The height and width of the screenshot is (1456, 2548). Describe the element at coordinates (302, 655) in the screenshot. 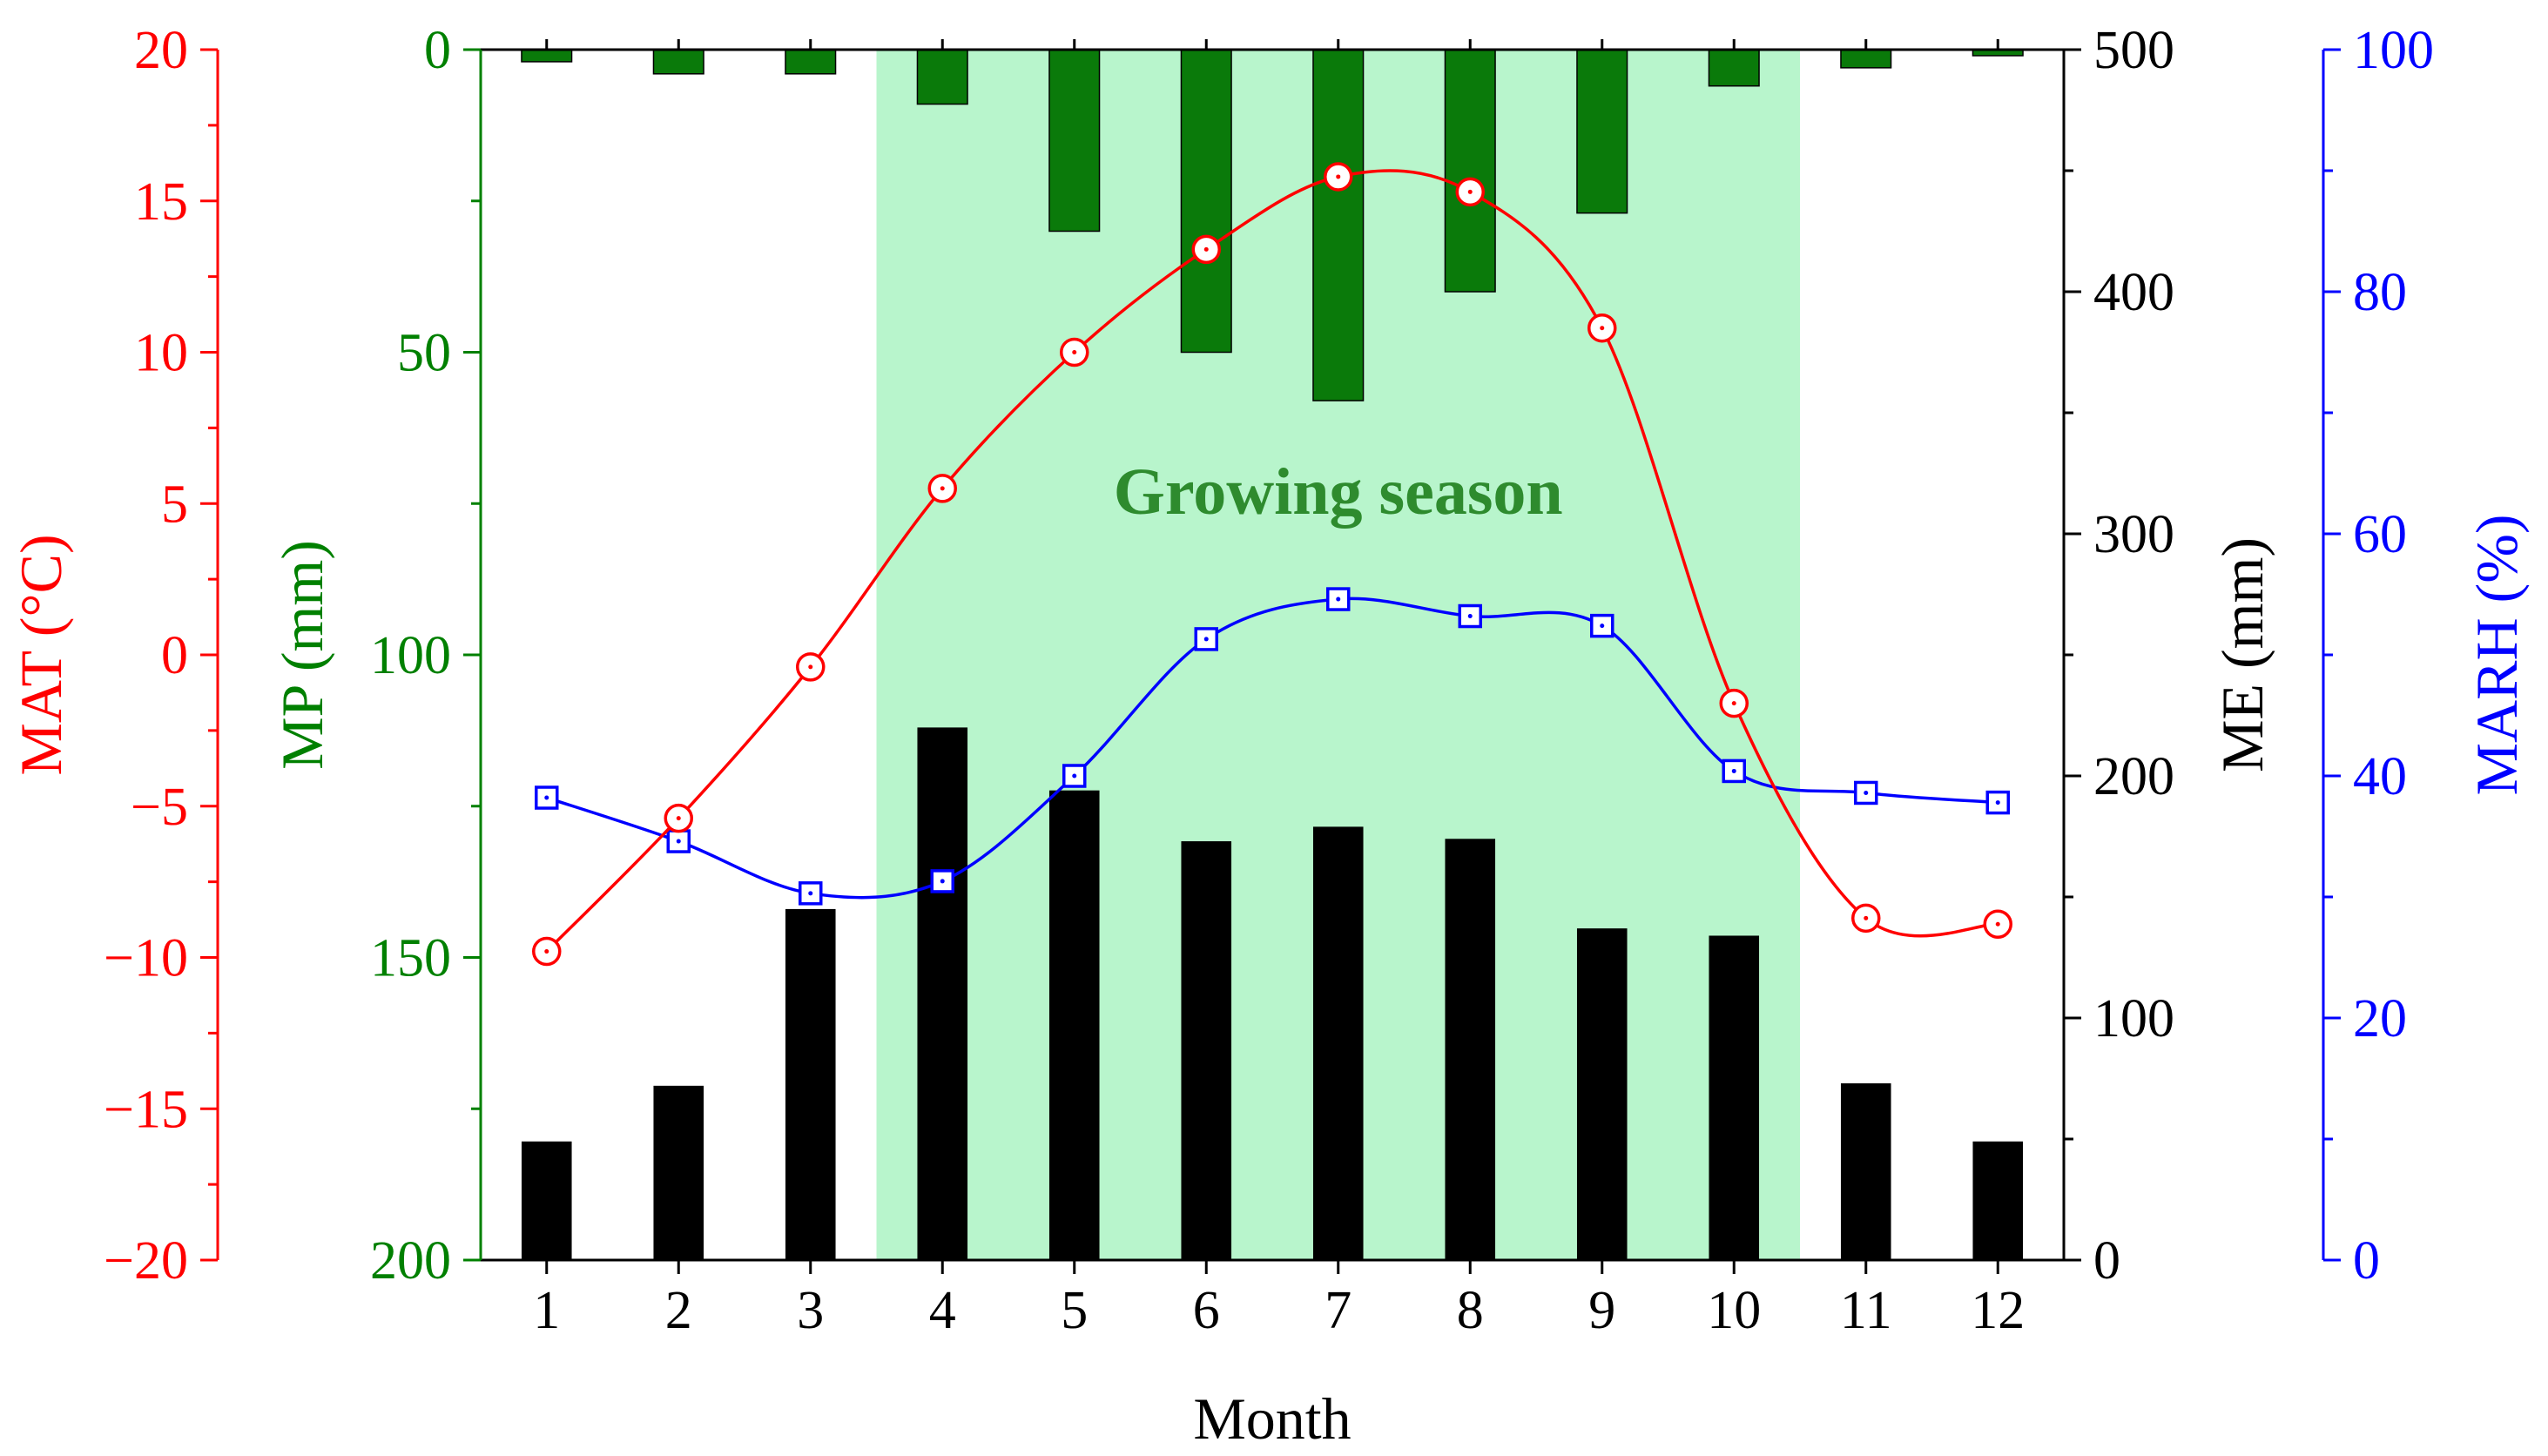

I see `mp-axis-title: MP (mm)` at that location.